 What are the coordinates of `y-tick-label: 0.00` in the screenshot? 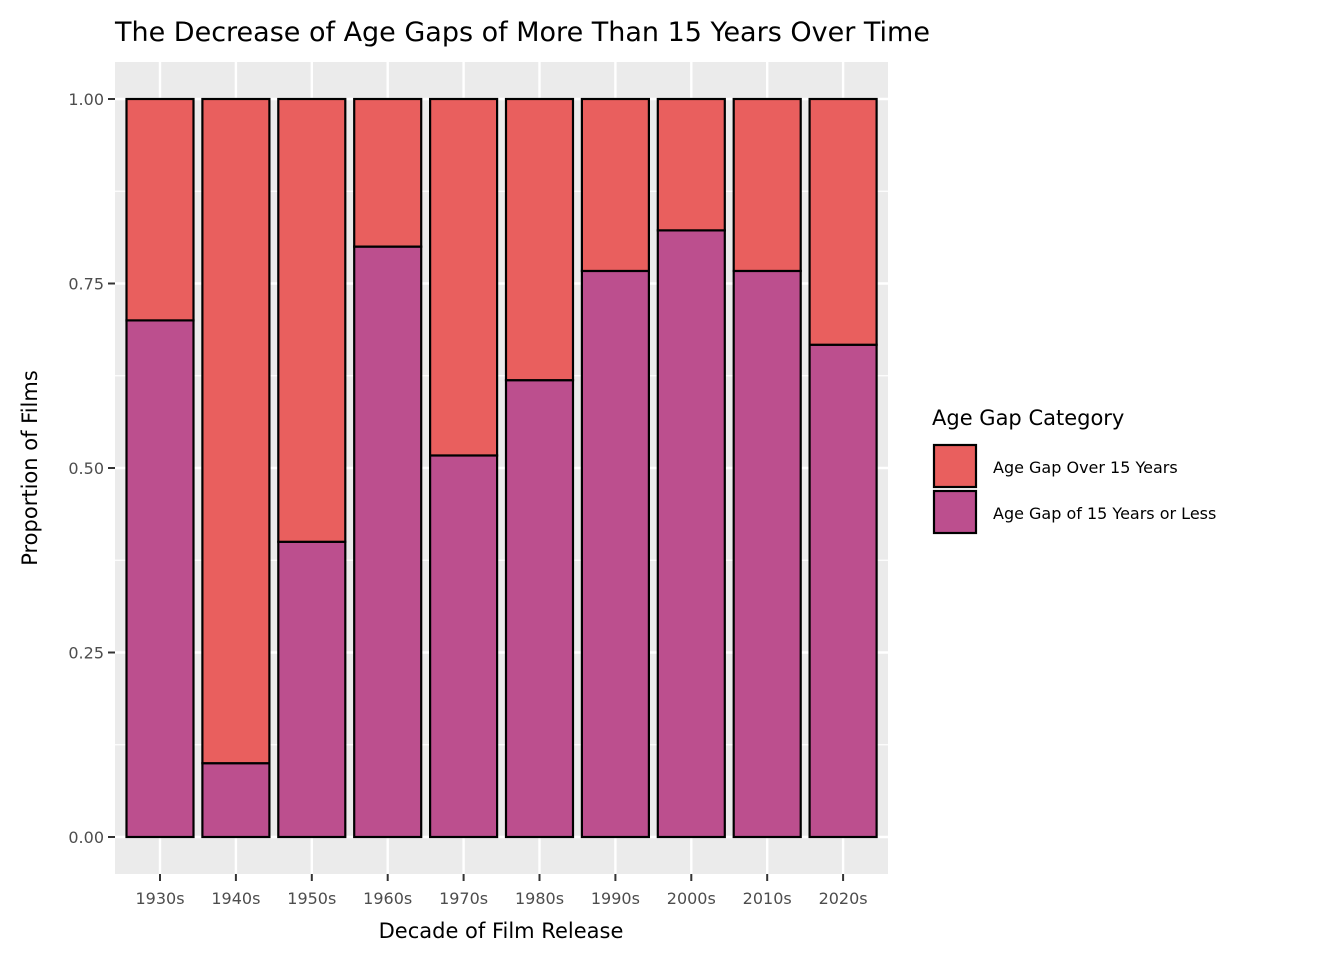 It's located at (86, 837).